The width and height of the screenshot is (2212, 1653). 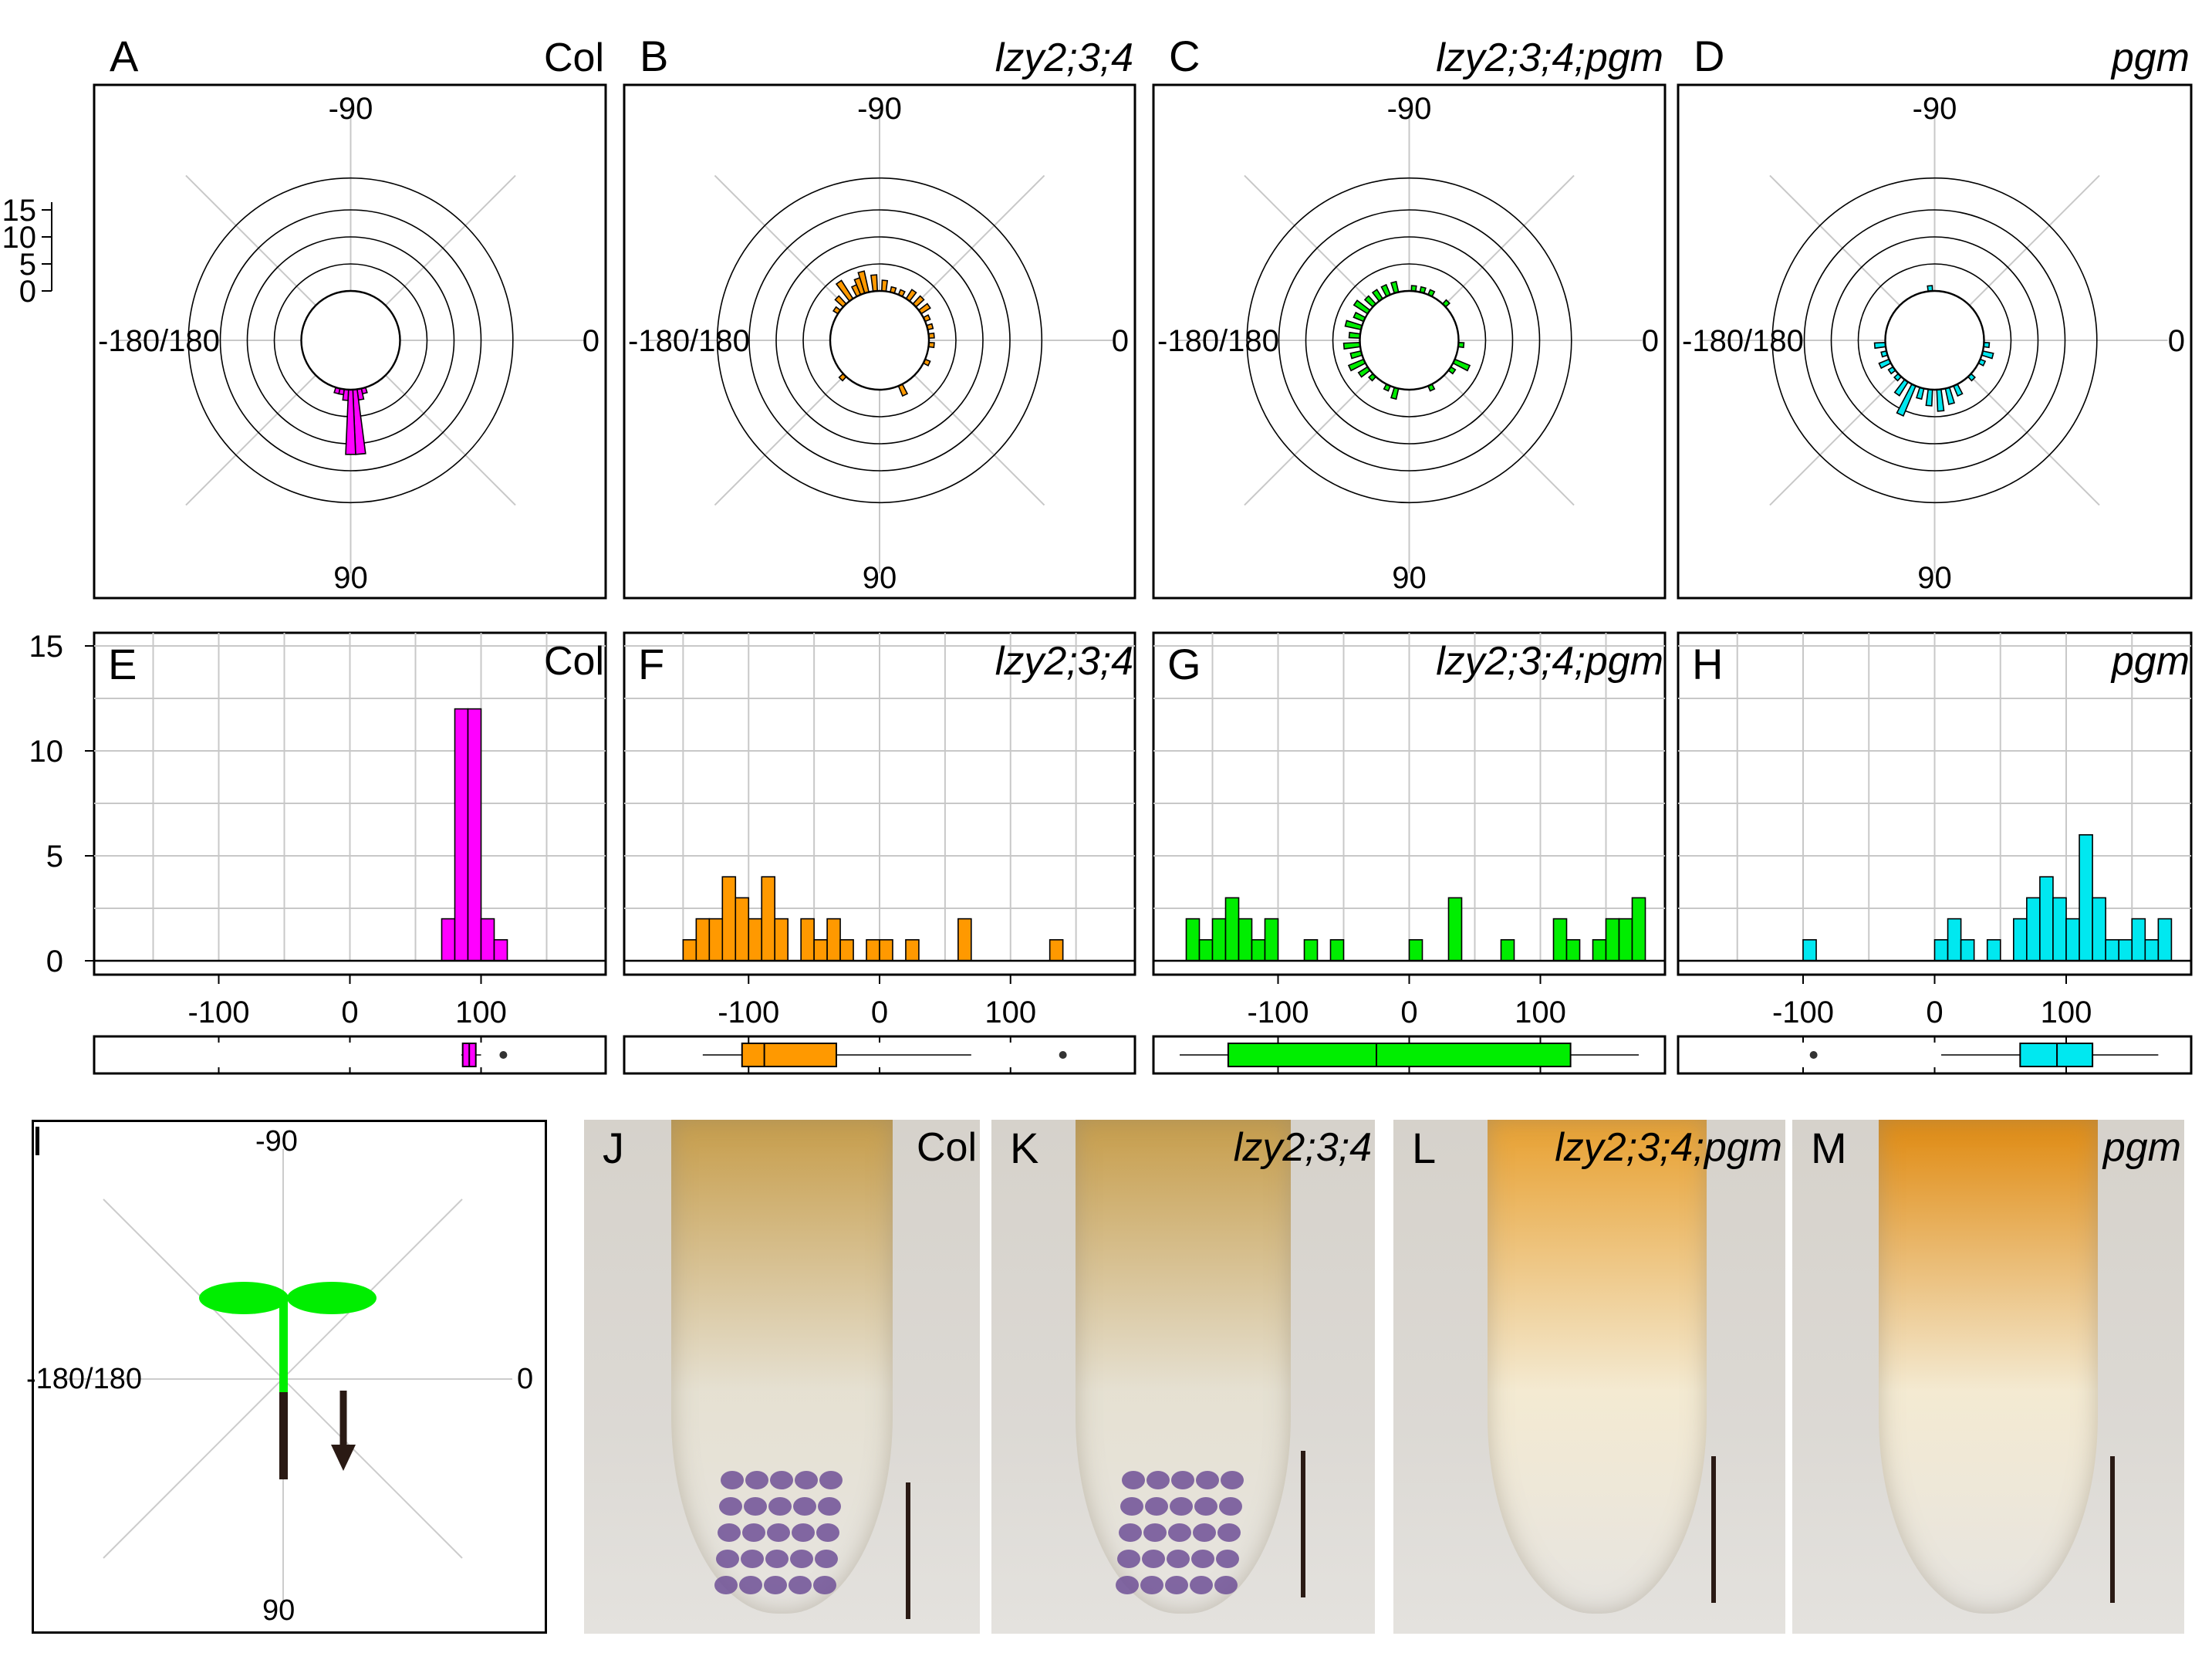 What do you see at coordinates (1549, 661) in the screenshot?
I see `genotype-label: lzy2;3;4;pgm` at bounding box center [1549, 661].